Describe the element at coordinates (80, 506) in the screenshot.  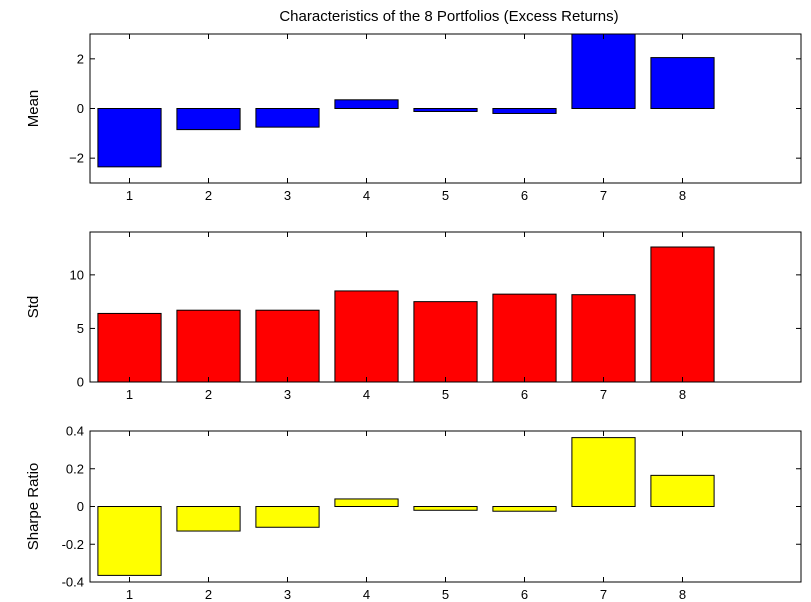
I see `sharpe-ratio-y-tick-label: 0` at that location.